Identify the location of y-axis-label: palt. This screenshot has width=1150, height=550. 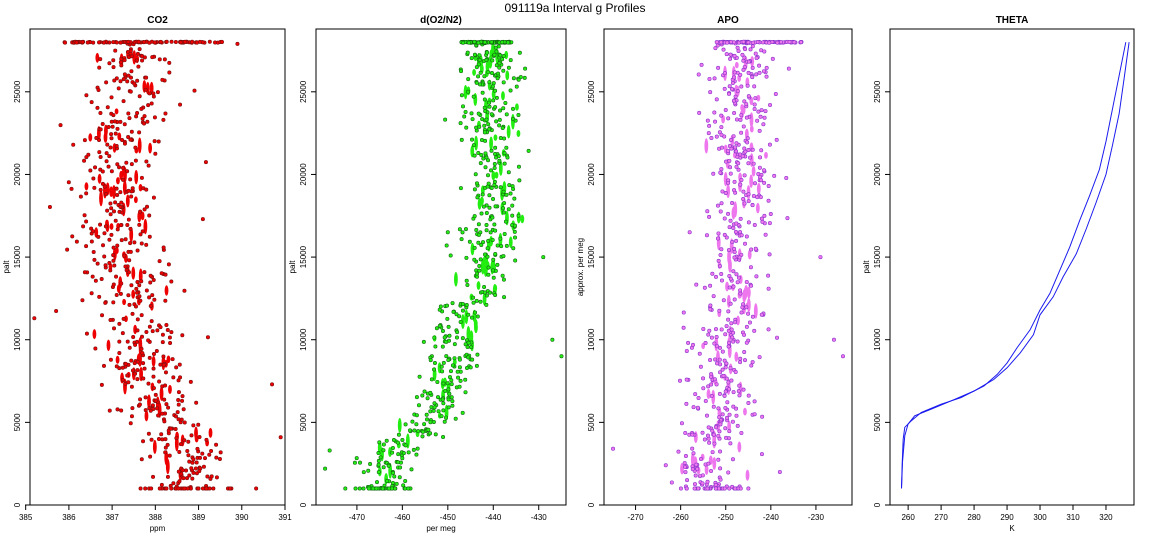
(6, 267).